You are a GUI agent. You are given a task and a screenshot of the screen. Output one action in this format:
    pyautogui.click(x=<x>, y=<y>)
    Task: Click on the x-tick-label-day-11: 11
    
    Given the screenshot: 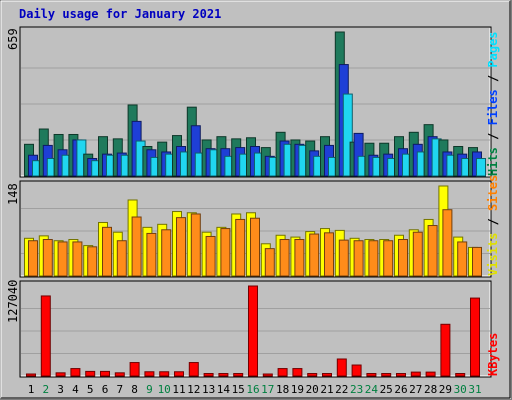 What is the action you would take?
    pyautogui.click(x=178, y=389)
    